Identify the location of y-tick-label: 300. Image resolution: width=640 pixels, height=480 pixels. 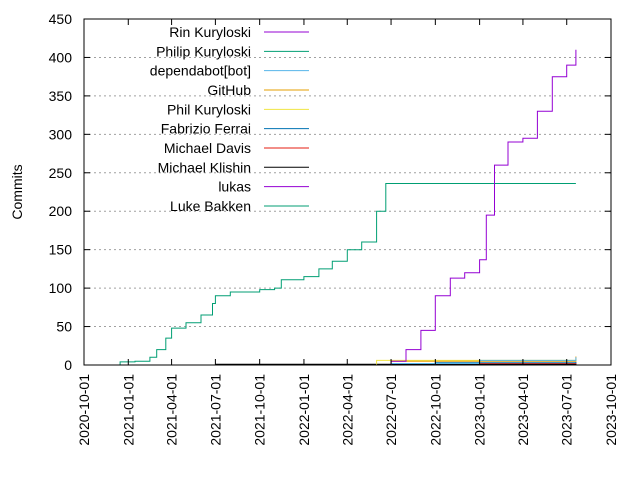
(61, 134).